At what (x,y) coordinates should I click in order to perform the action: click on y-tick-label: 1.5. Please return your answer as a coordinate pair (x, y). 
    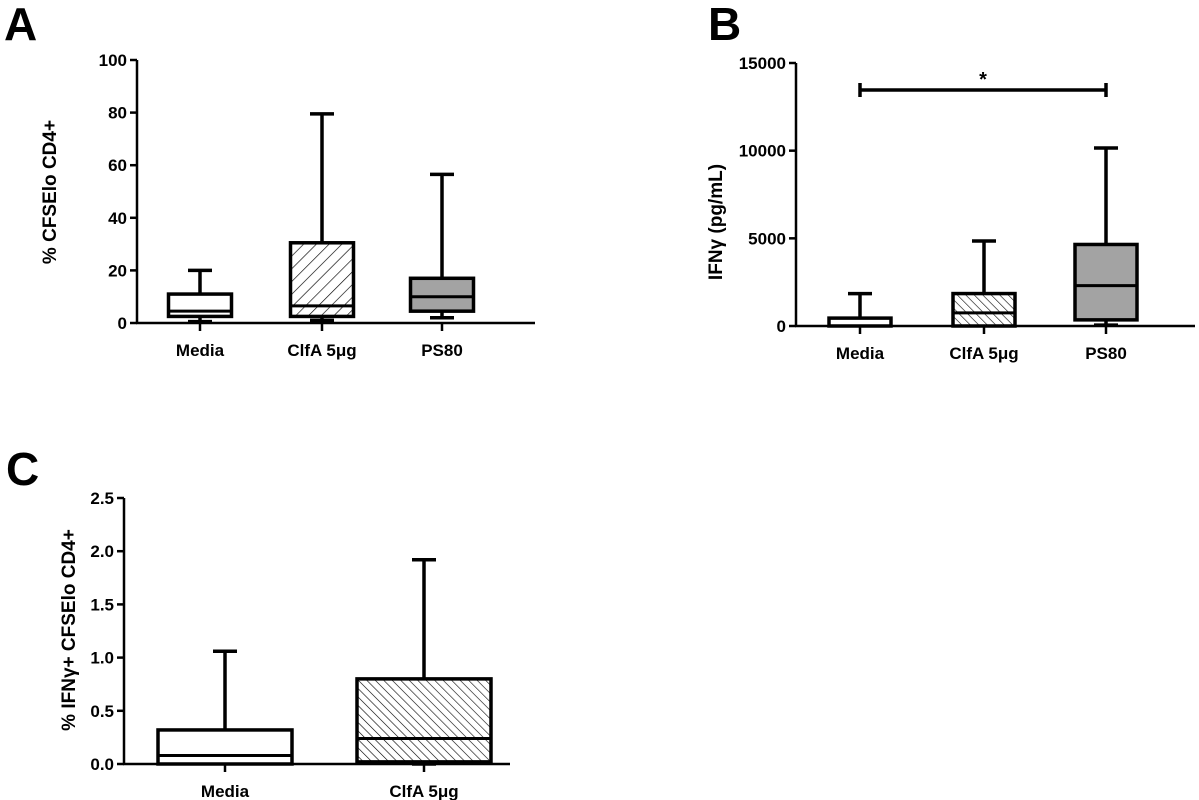
    Looking at the image, I should click on (102, 604).